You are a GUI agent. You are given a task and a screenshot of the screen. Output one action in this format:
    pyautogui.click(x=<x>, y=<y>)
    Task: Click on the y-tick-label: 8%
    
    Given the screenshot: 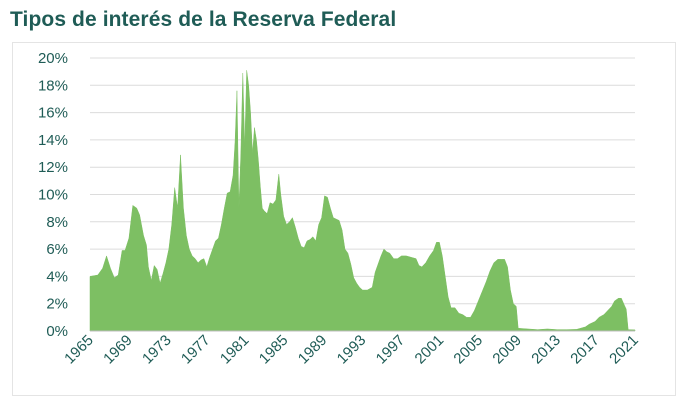 What is the action you would take?
    pyautogui.click(x=57, y=222)
    